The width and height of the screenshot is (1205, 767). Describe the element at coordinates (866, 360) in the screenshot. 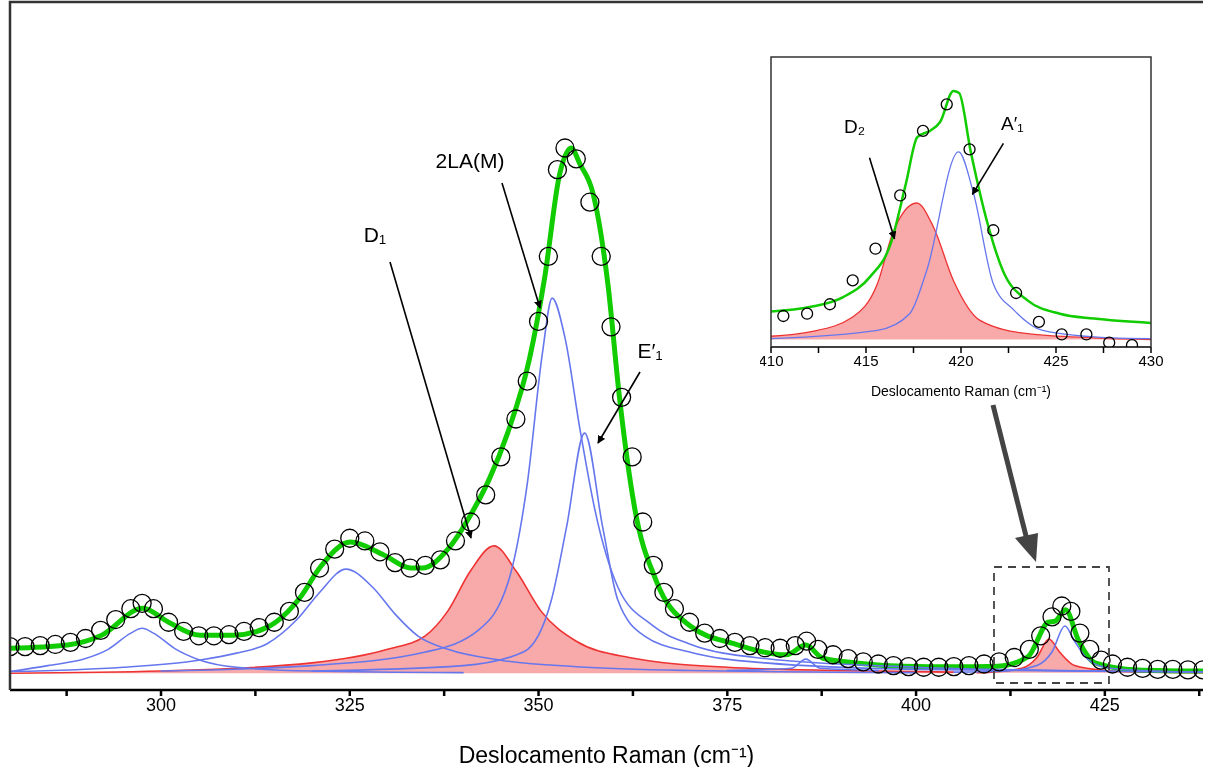

I see `x-tick-label: 415` at that location.